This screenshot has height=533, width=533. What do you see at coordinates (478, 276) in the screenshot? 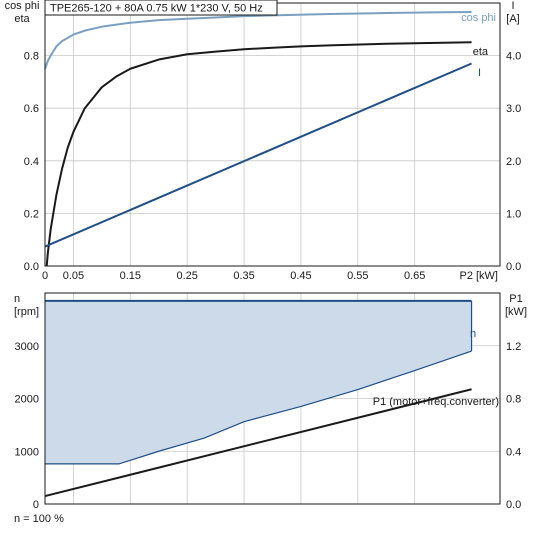
I see `x-axis-label: P2 [kW]` at bounding box center [478, 276].